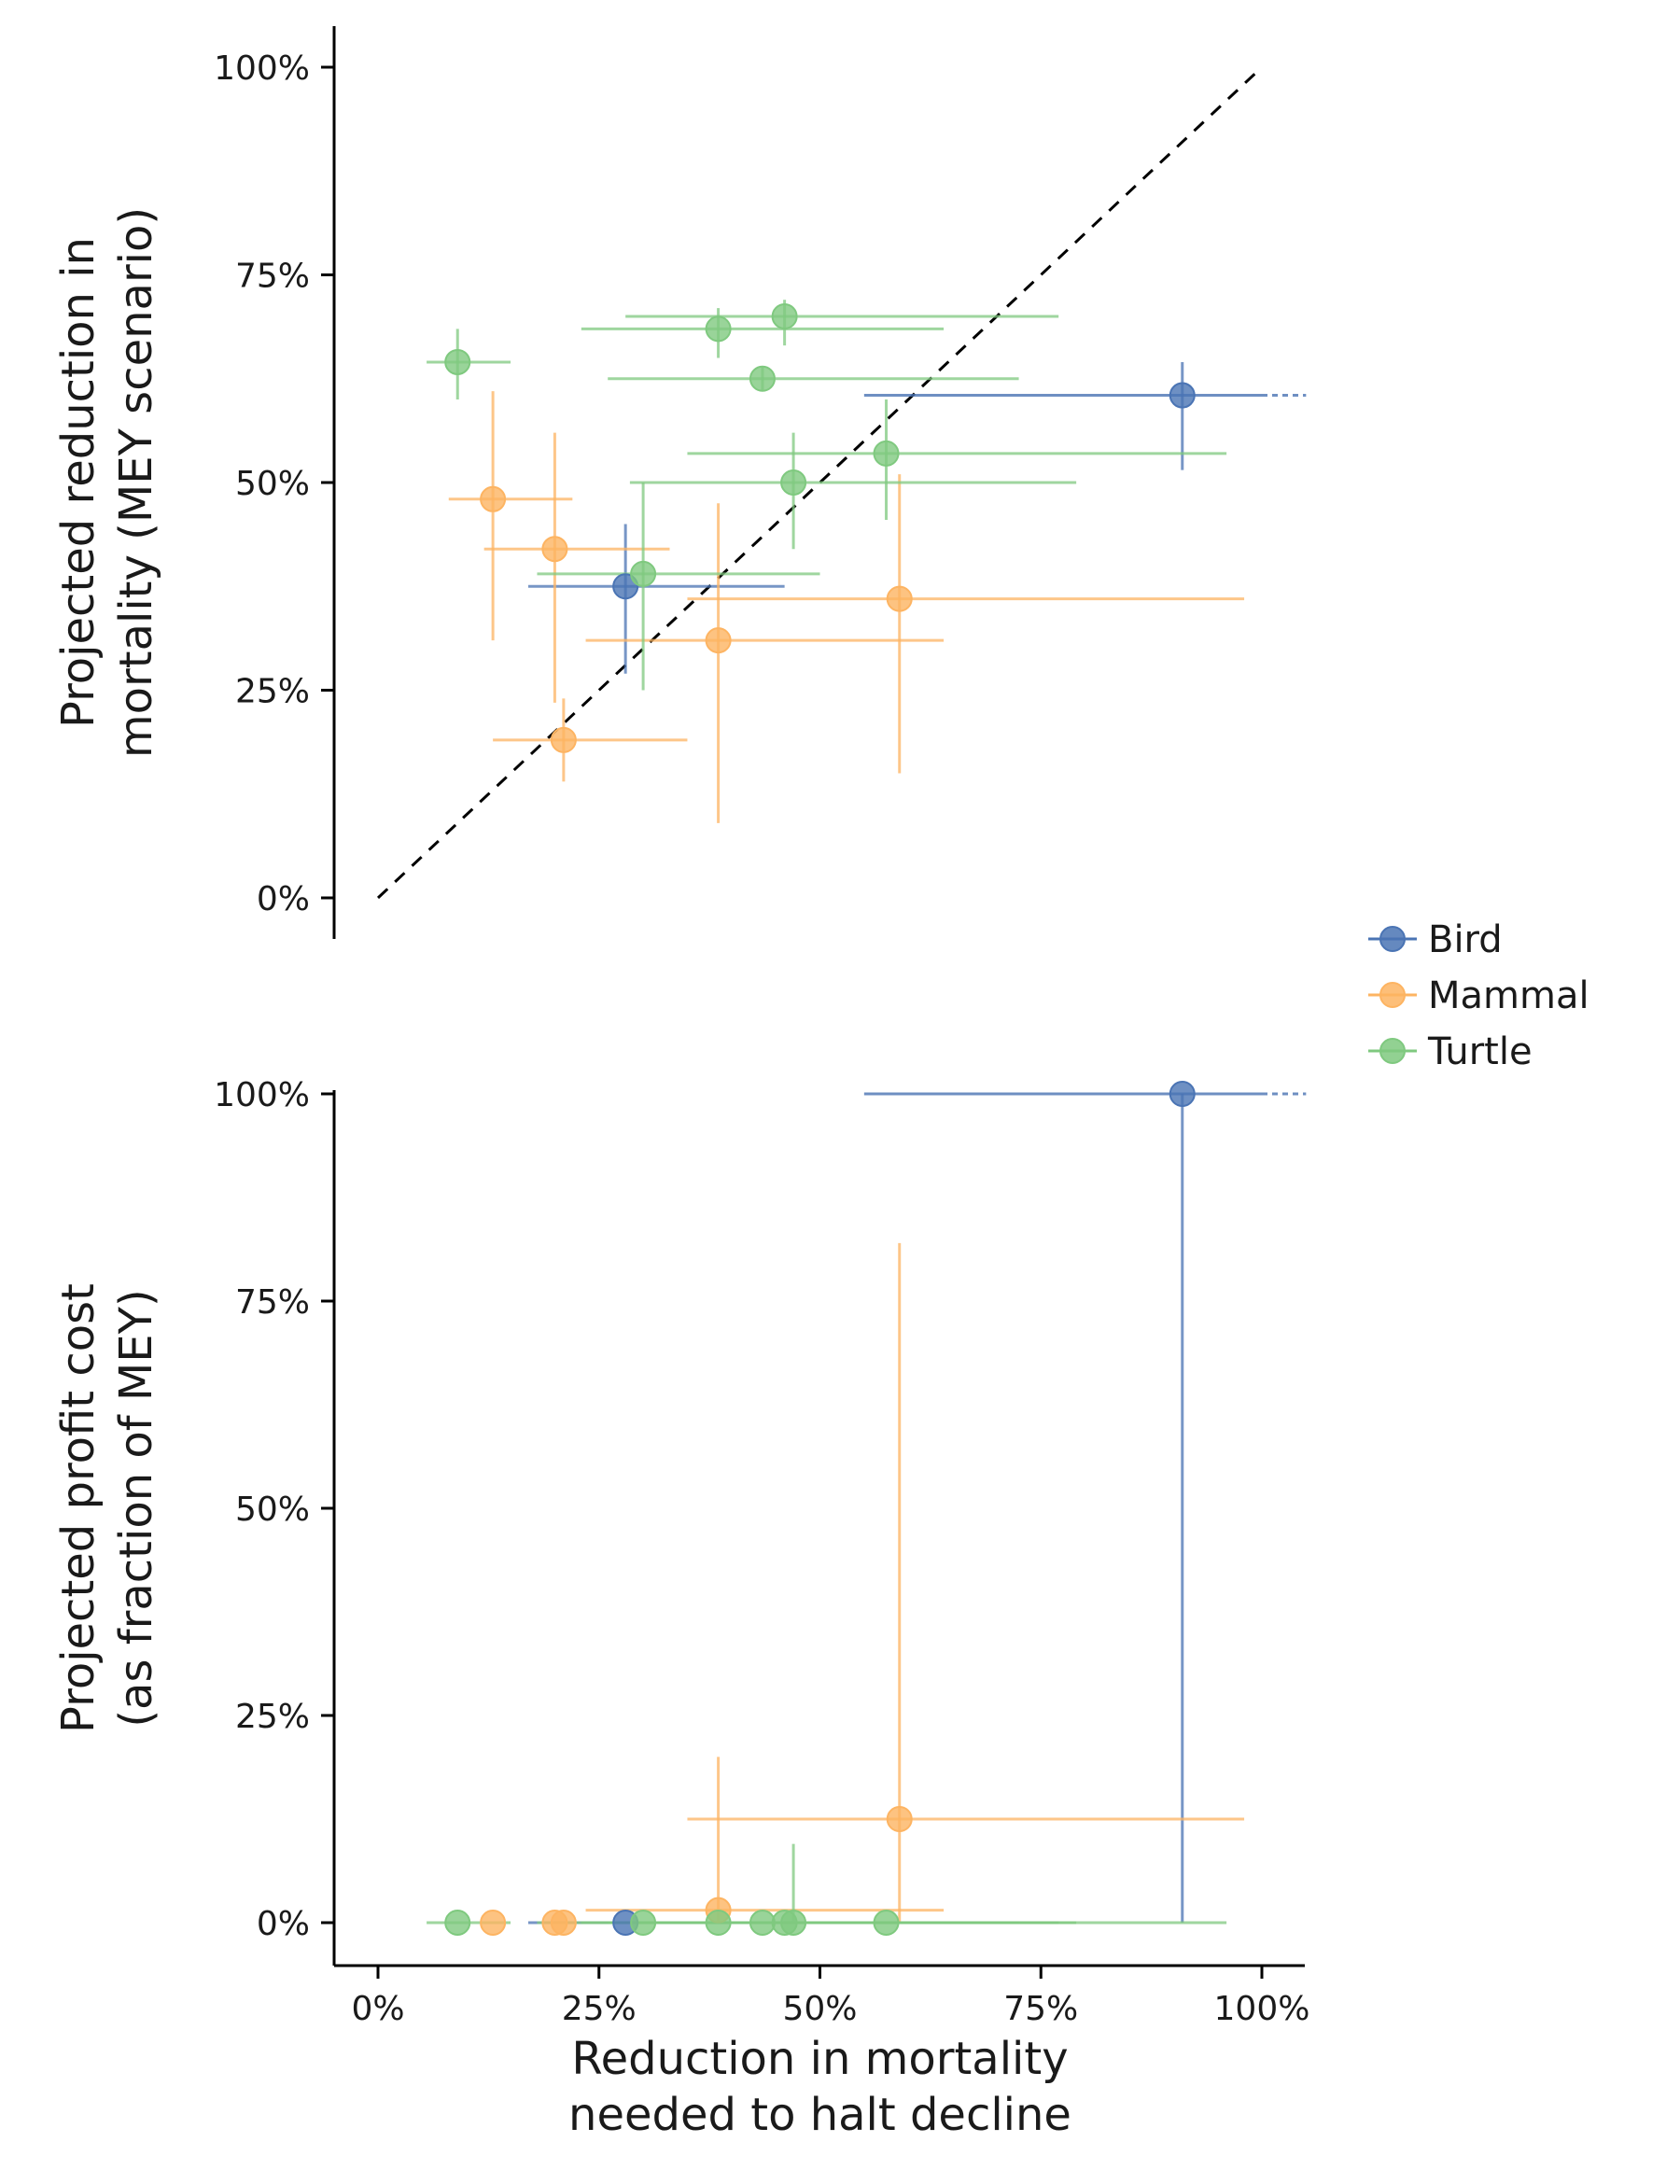 This screenshot has height=2184, width=1680. What do you see at coordinates (819, 2009) in the screenshot?
I see `x-tick-label: 50%` at bounding box center [819, 2009].